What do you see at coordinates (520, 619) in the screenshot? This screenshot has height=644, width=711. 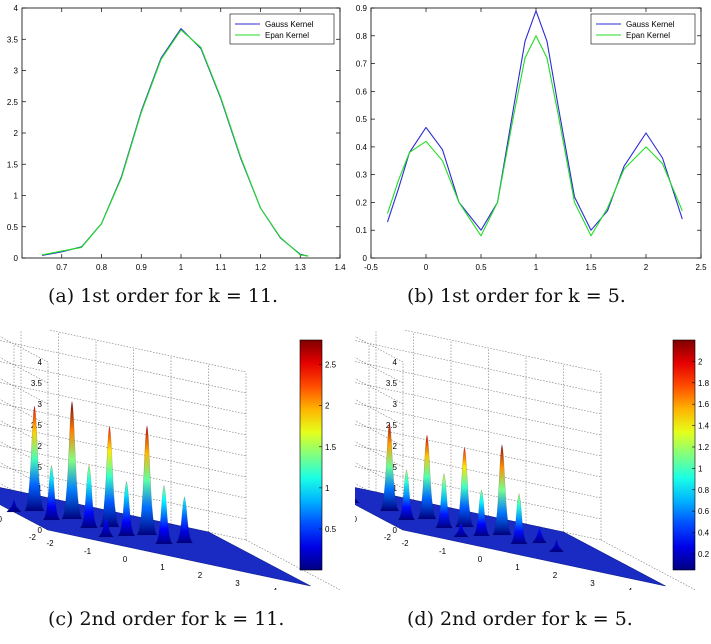 I see `caption-d: (d) 2nd order for k = 5.` at bounding box center [520, 619].